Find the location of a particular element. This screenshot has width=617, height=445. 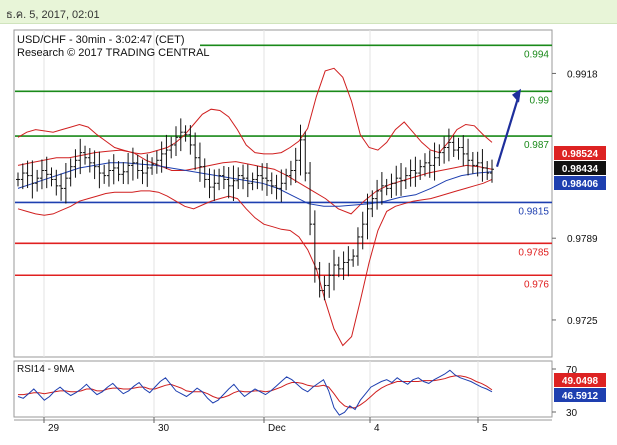

rsi-plot-area is located at coordinates (283, 389).